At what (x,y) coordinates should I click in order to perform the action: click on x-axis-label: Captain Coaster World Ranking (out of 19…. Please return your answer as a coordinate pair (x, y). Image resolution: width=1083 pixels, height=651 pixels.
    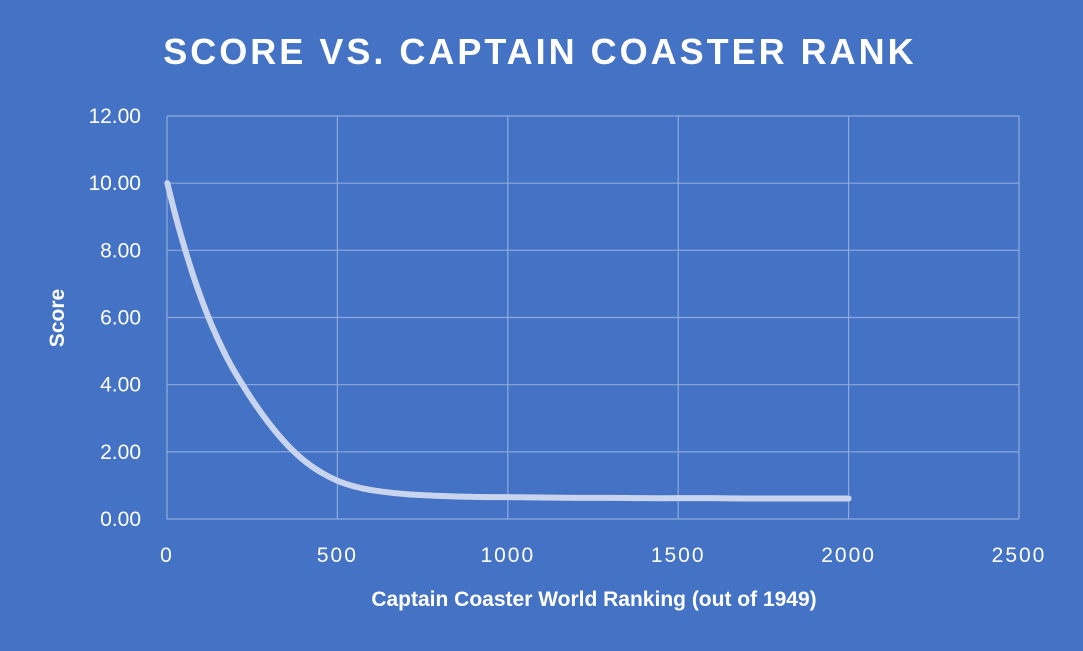
    Looking at the image, I should click on (593, 599).